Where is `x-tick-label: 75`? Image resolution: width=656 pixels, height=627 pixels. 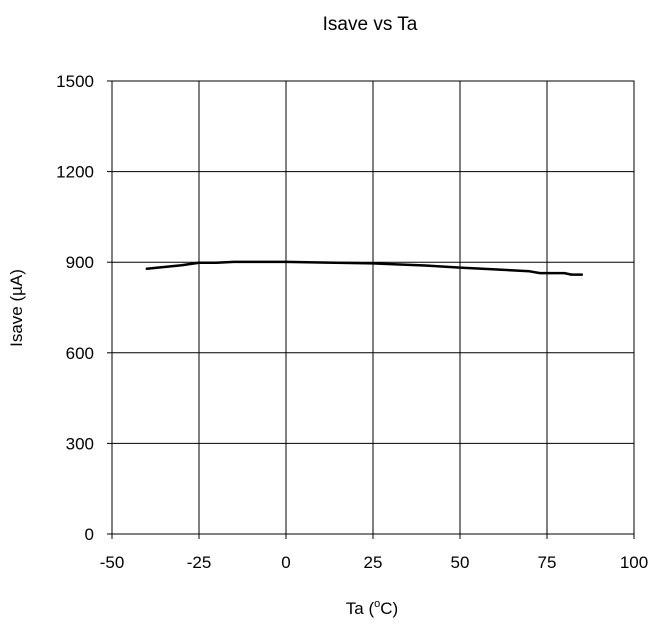
x-tick-label: 75 is located at coordinates (547, 562).